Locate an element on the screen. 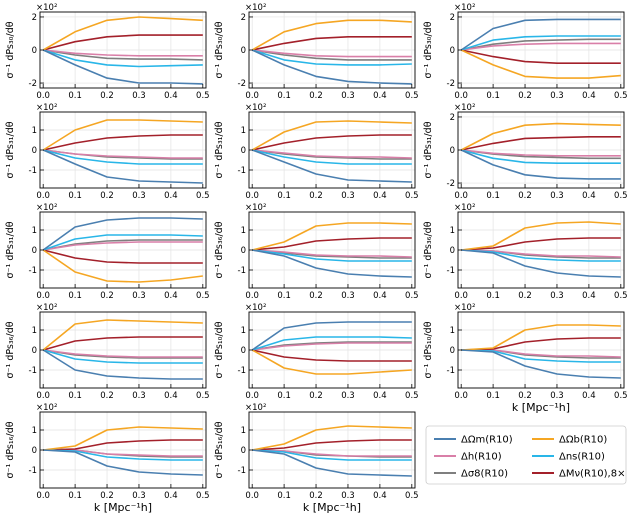  legend-label-ns: Δns(R10) is located at coordinates (582, 457).